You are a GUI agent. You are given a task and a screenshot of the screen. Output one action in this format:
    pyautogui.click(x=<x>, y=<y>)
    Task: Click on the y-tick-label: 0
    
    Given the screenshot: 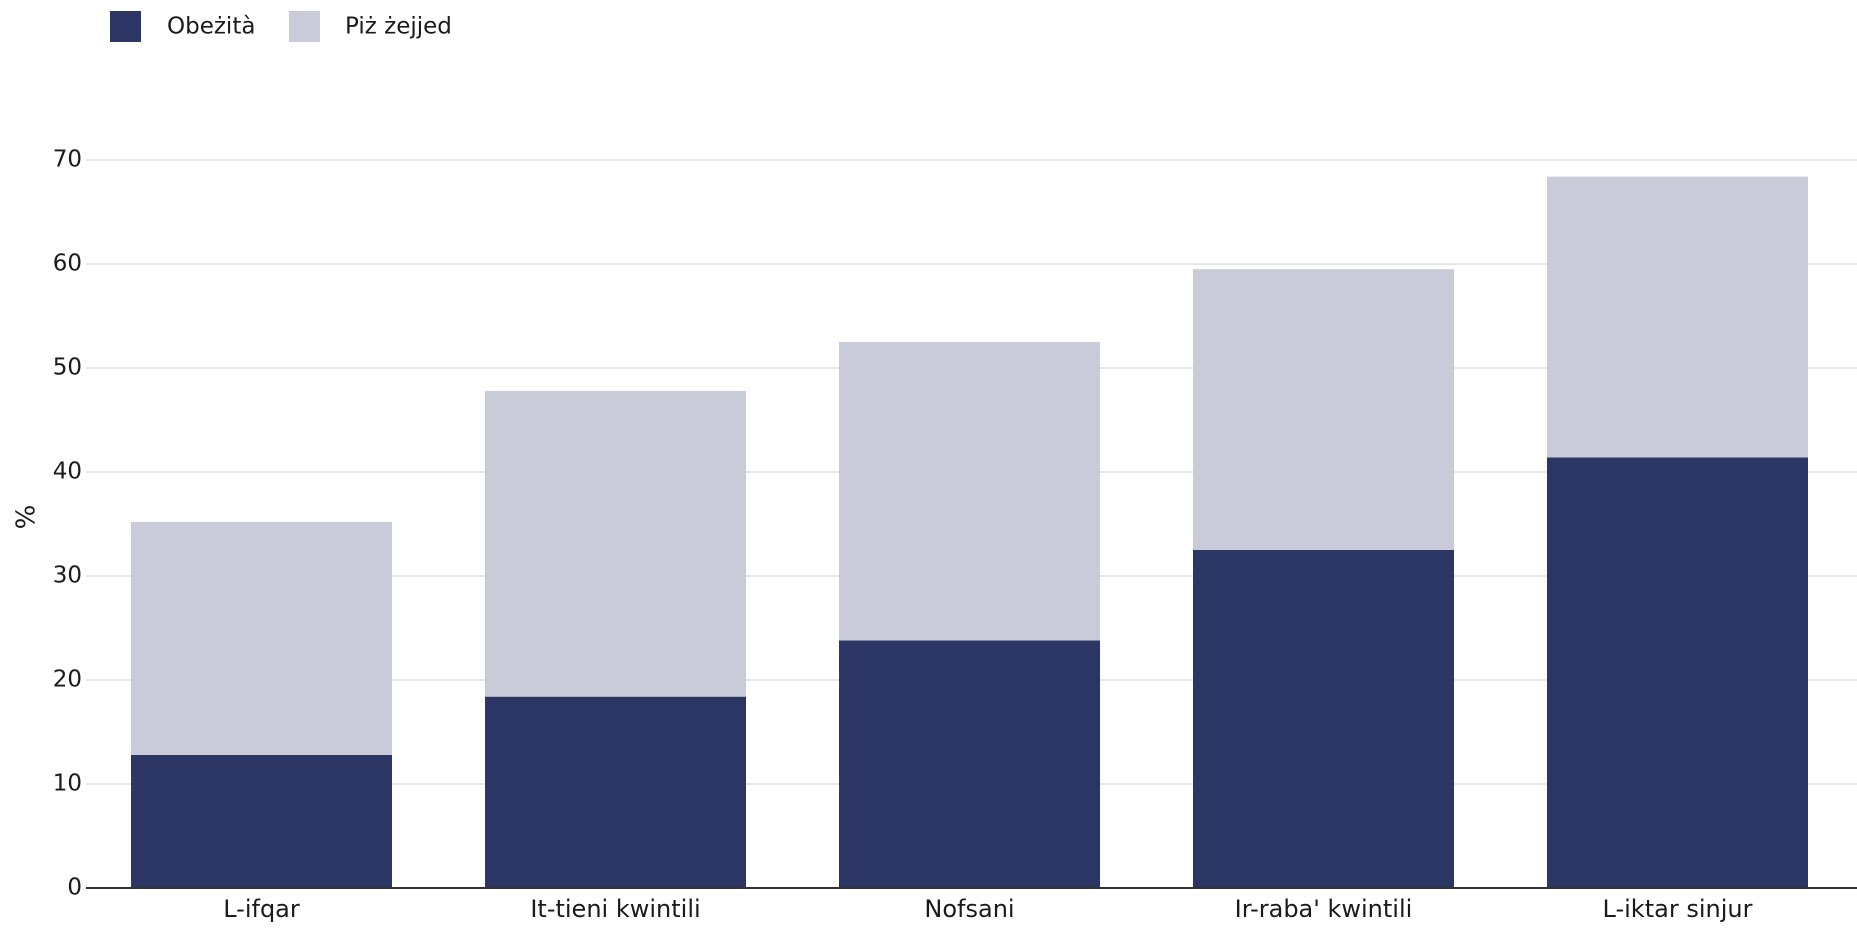 What is the action you would take?
    pyautogui.click(x=74, y=888)
    